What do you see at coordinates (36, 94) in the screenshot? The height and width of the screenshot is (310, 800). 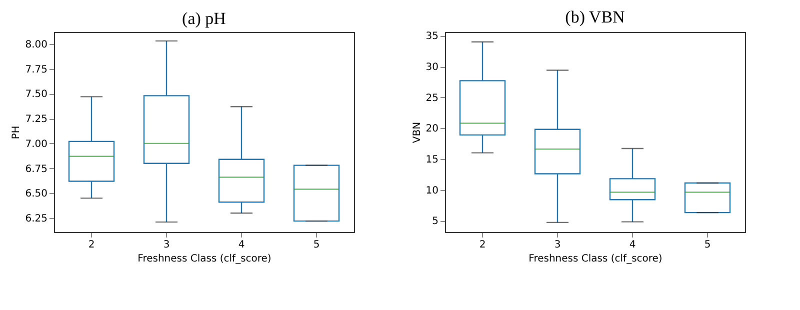 I see `y-tick-label: 7.50` at bounding box center [36, 94].